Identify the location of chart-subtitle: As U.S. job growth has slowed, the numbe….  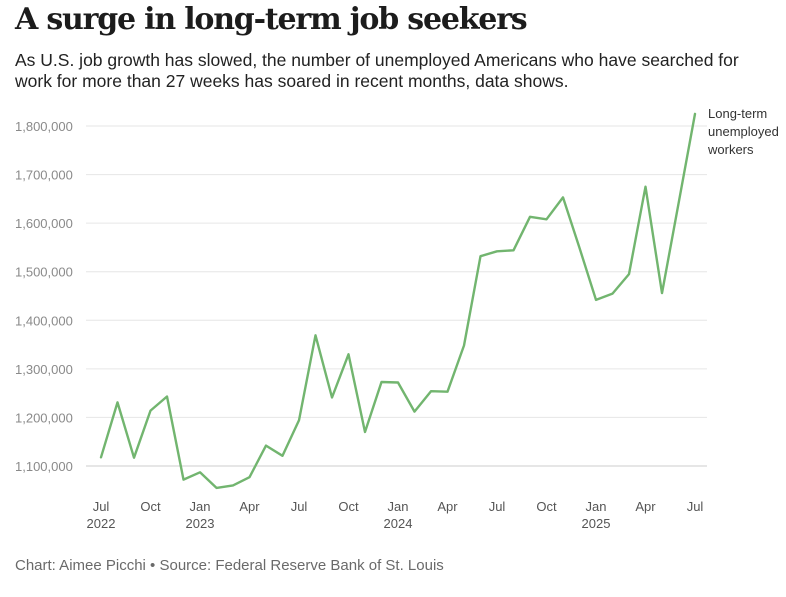
(377, 70).